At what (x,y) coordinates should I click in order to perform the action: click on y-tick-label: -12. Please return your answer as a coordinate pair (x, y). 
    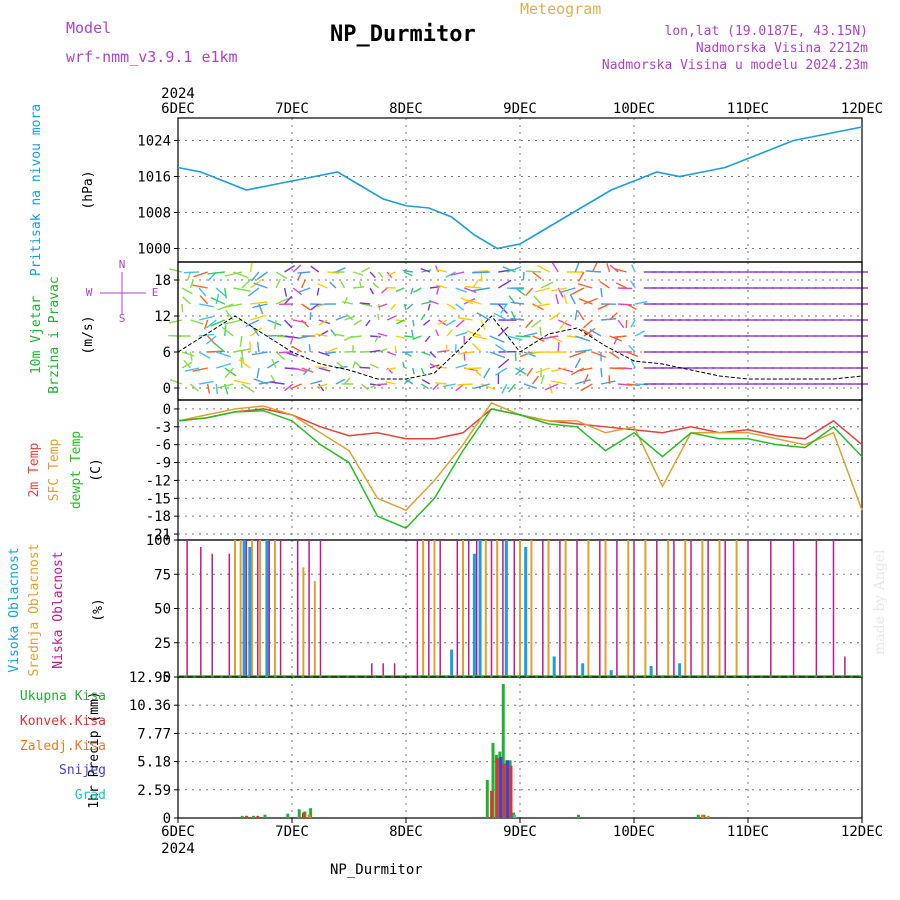
    Looking at the image, I should click on (158, 481).